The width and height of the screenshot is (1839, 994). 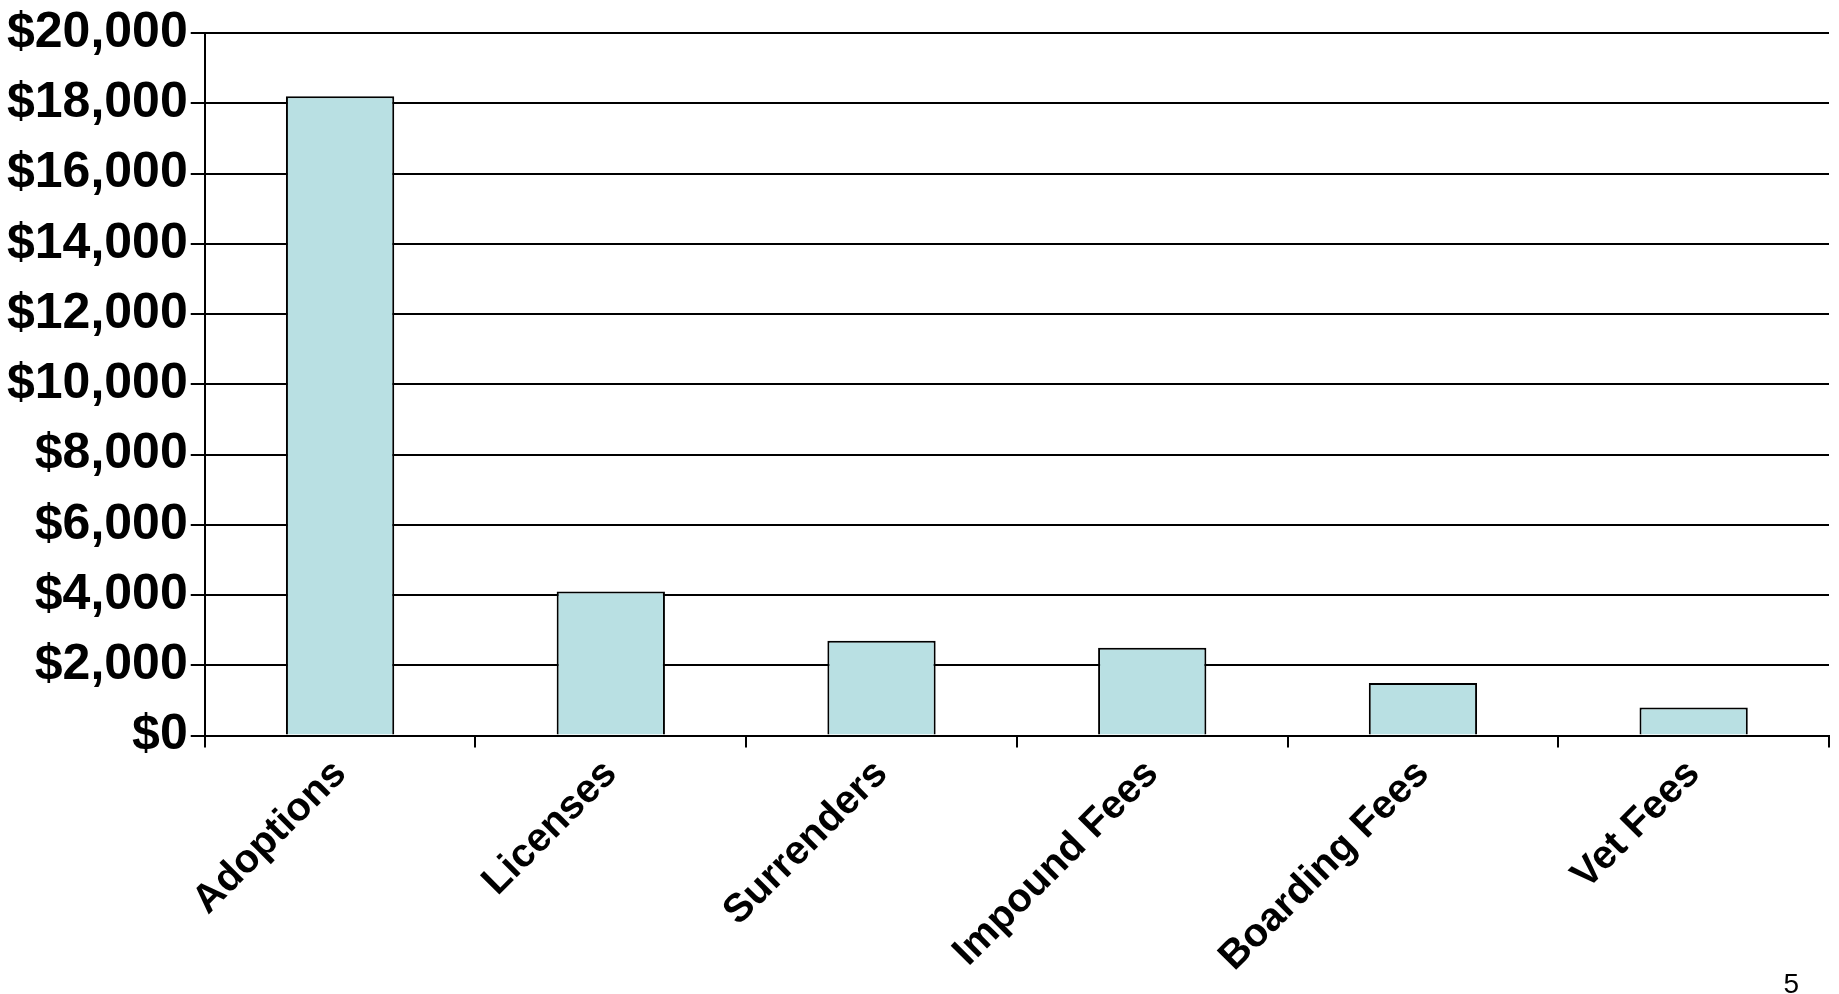 I want to click on y-tick-label: $0, so click(x=160, y=732).